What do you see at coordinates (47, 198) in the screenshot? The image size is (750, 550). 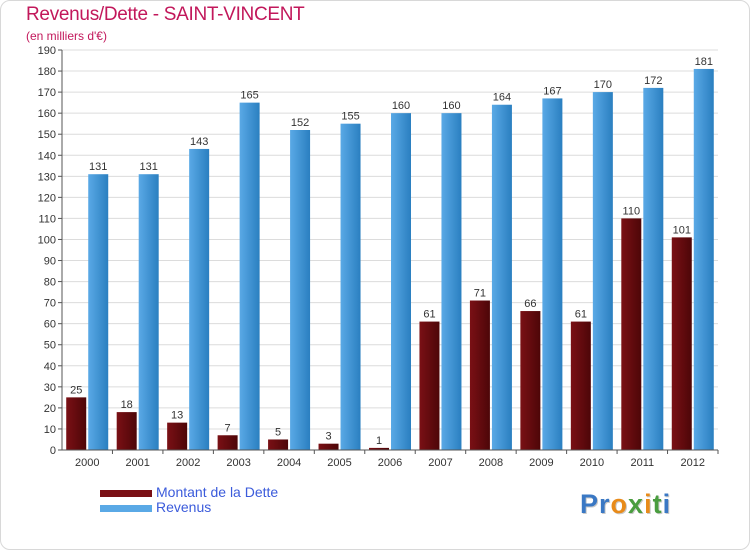 I see `y-tick-label: 120` at bounding box center [47, 198].